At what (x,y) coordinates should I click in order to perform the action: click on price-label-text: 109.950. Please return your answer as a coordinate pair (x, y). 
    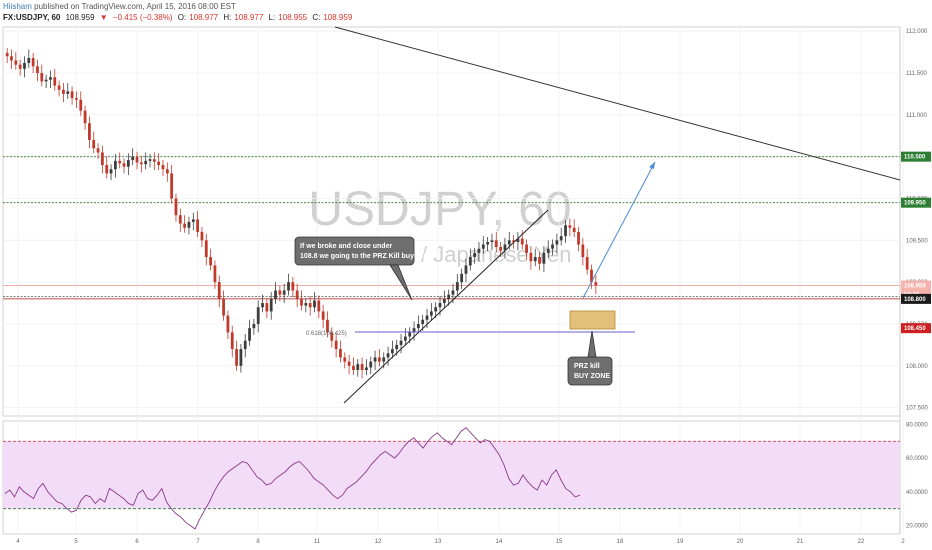
    Looking at the image, I should click on (915, 204).